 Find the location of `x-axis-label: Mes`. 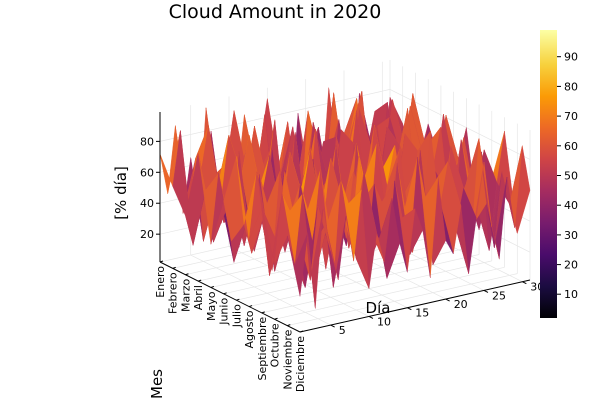

x-axis-label: Mes is located at coordinates (157, 384).